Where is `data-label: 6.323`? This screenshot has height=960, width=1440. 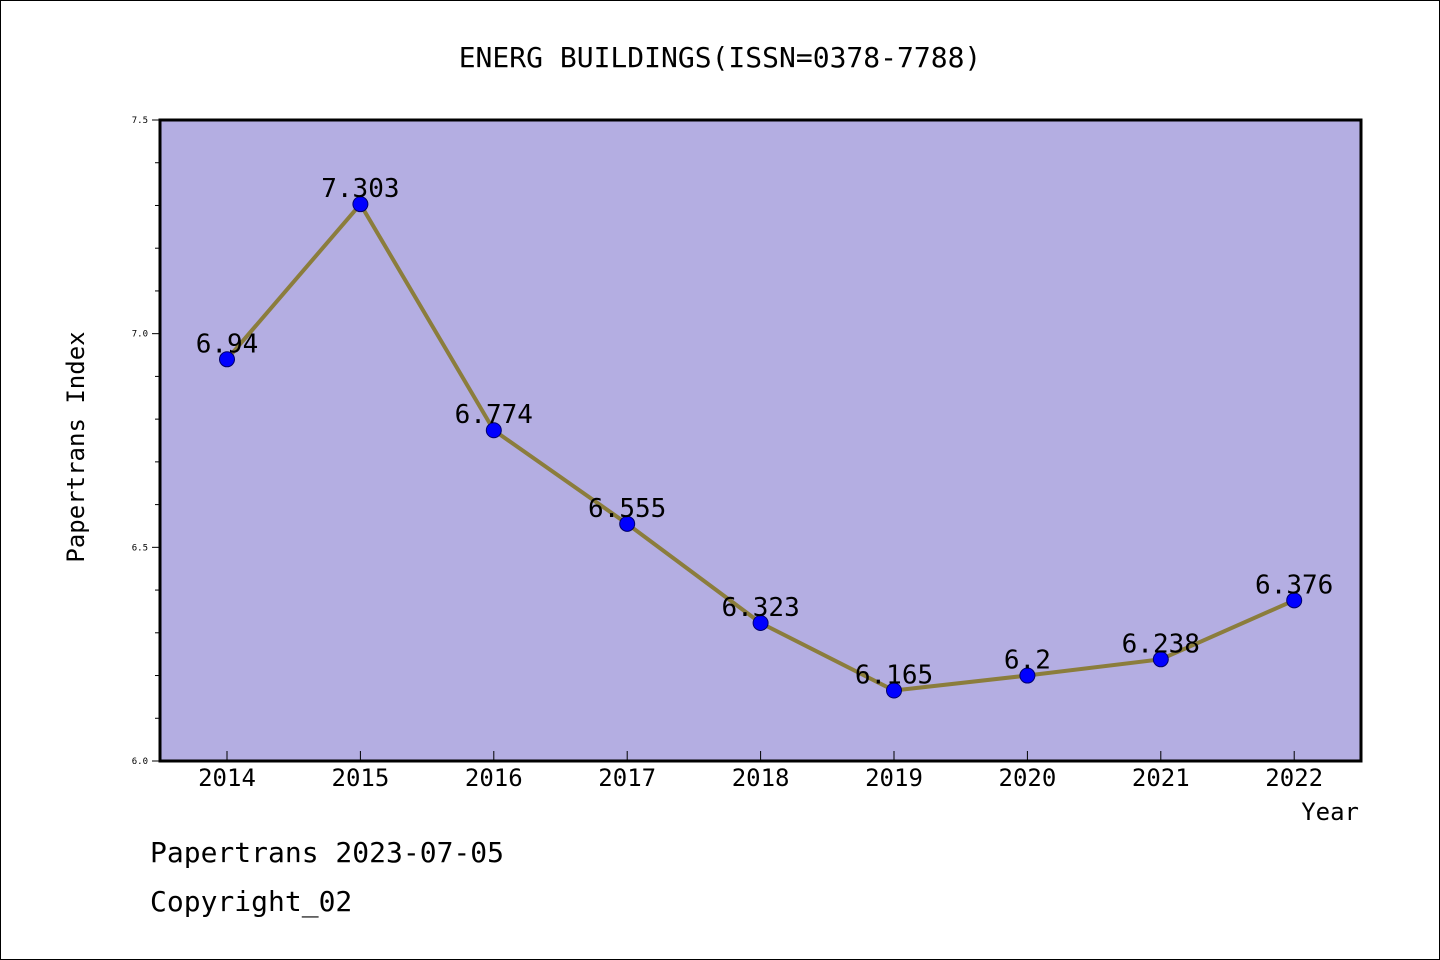
data-label: 6.323 is located at coordinates (760, 608).